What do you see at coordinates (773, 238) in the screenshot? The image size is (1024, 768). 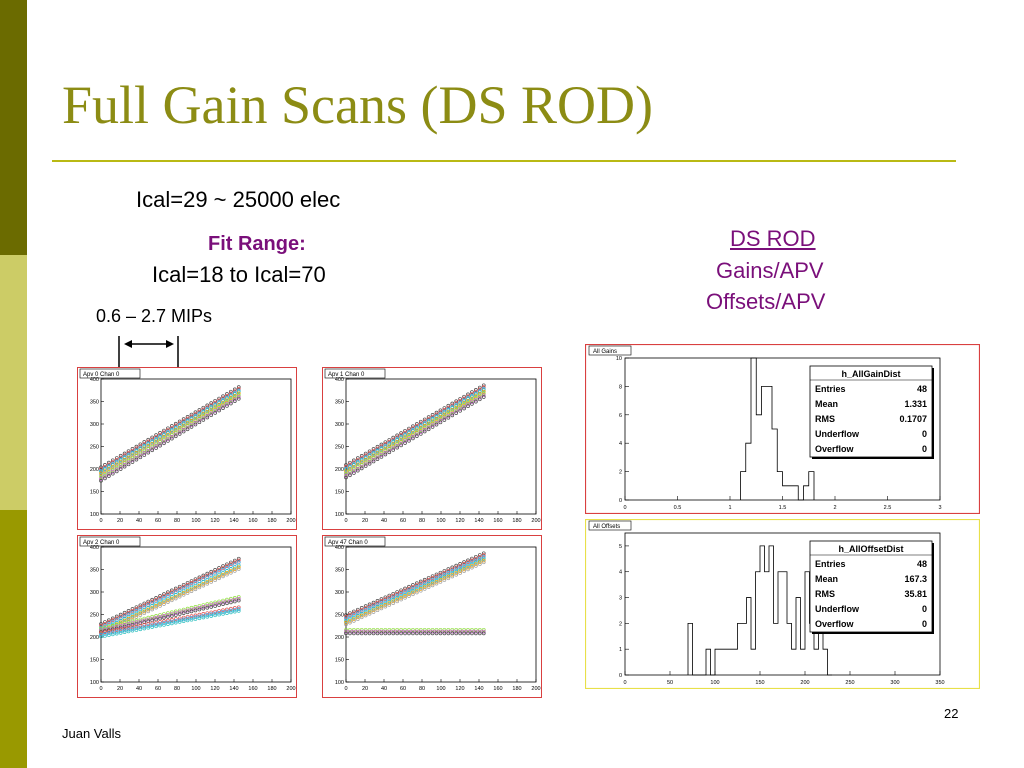 I see `ds-rod-title: DS ROD` at bounding box center [773, 238].